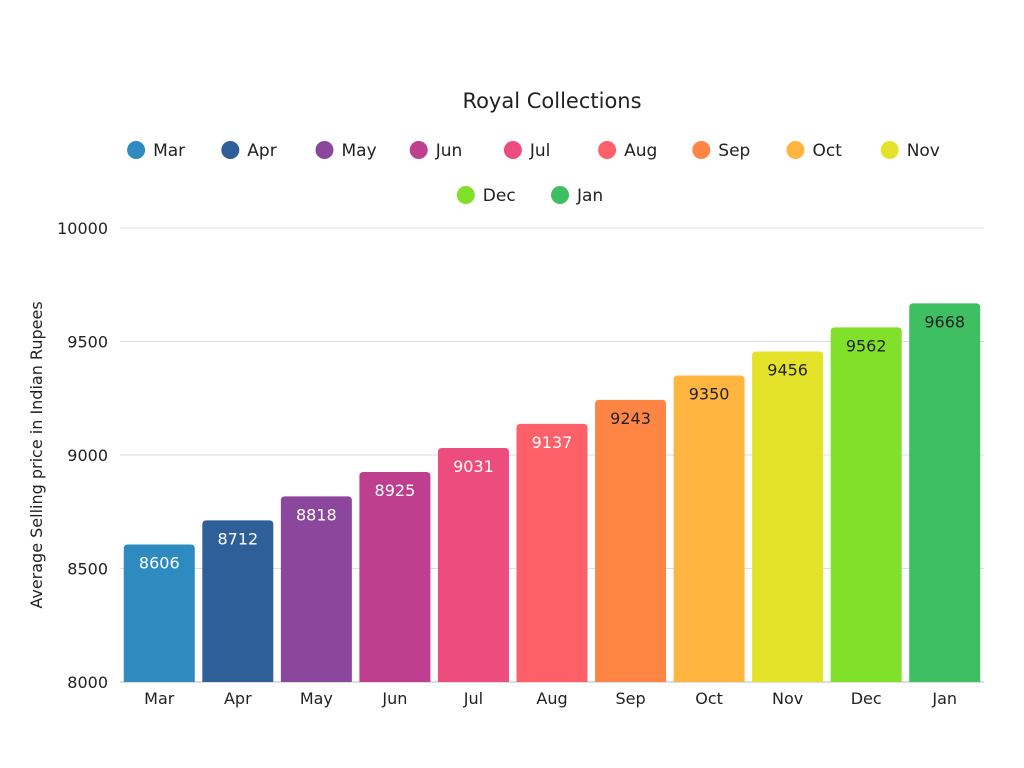 This screenshot has height=768, width=1024. What do you see at coordinates (866, 504) in the screenshot?
I see `bar-dec` at bounding box center [866, 504].